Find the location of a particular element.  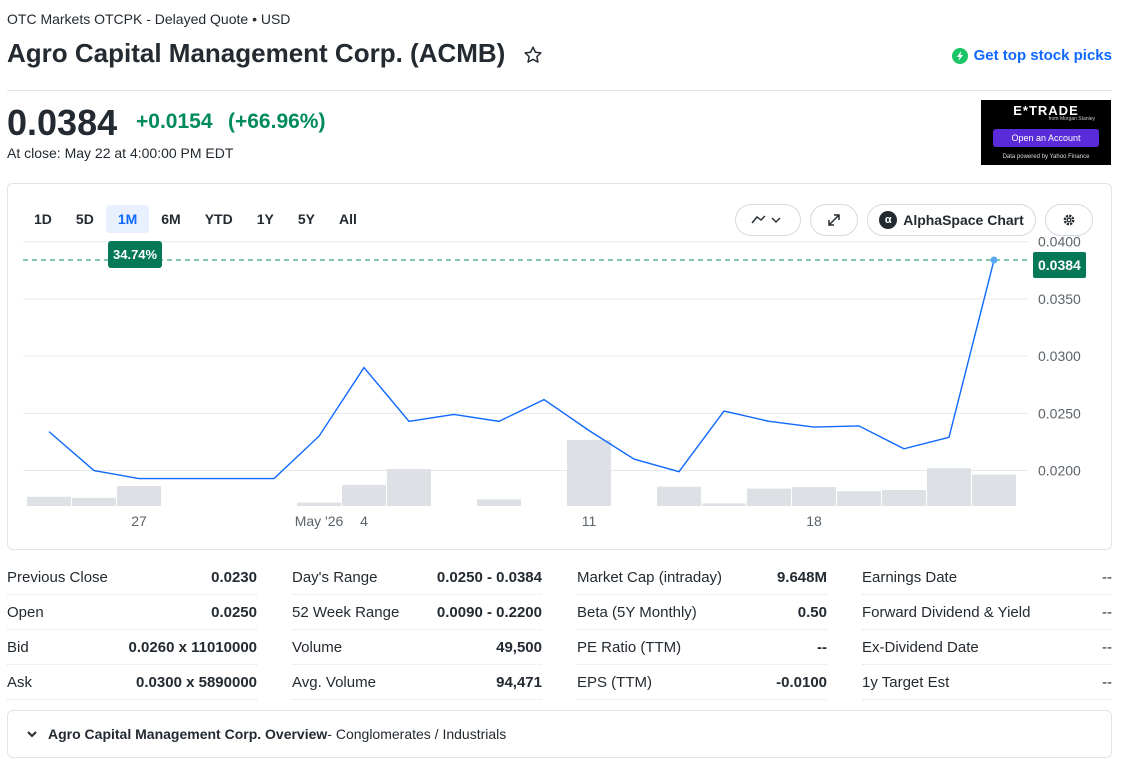

lightning-icon is located at coordinates (959, 55).